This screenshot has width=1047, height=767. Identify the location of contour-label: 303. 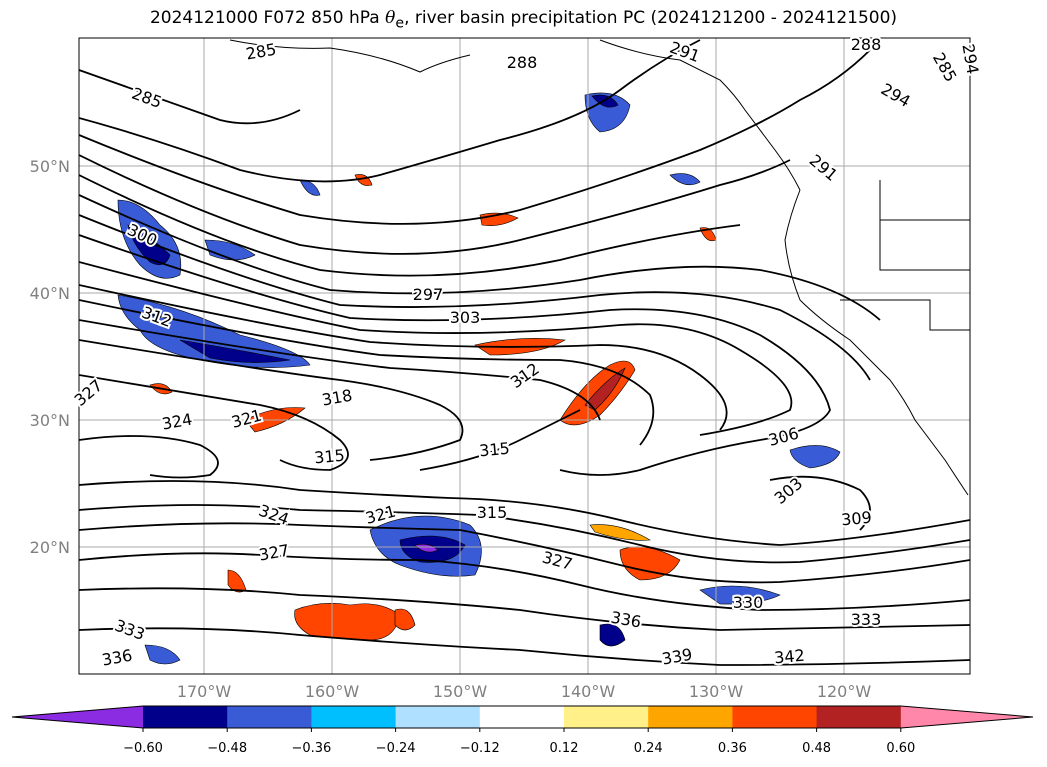
(465, 317).